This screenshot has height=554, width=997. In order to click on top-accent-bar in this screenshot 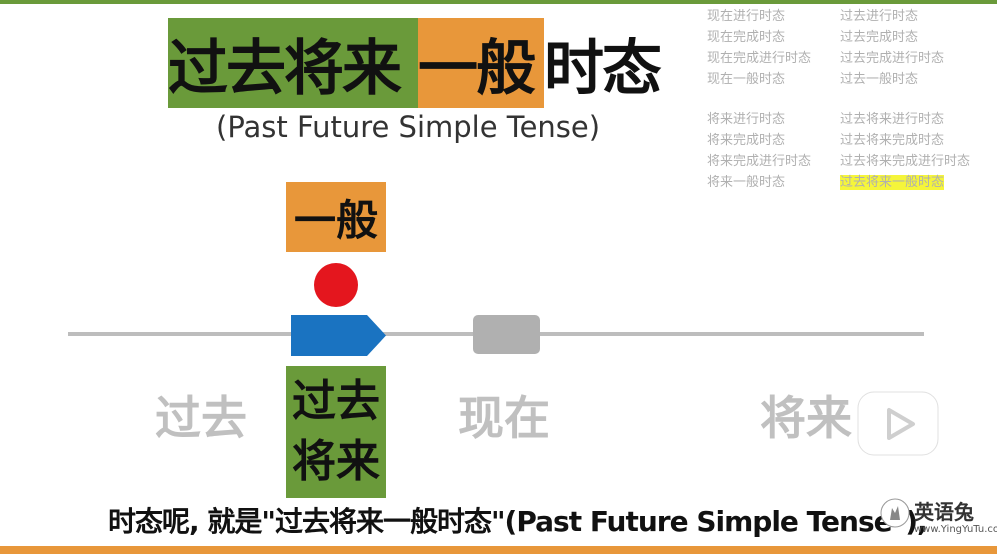, I will do `click(498, 2)`.